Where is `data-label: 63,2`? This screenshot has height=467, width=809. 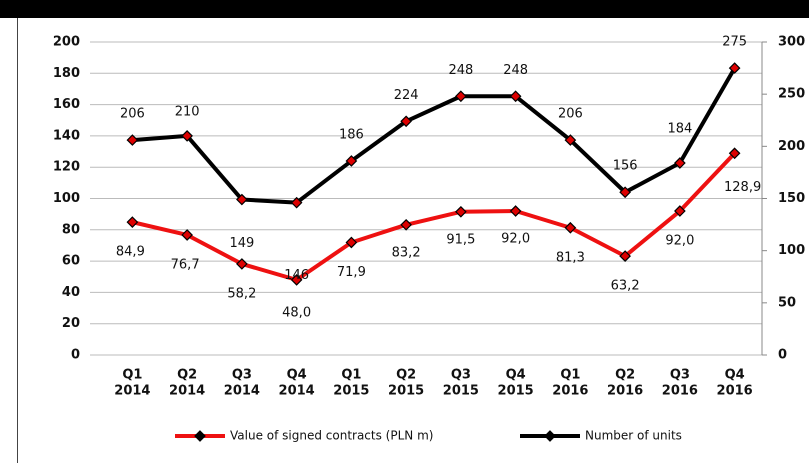 data-label: 63,2 is located at coordinates (625, 286).